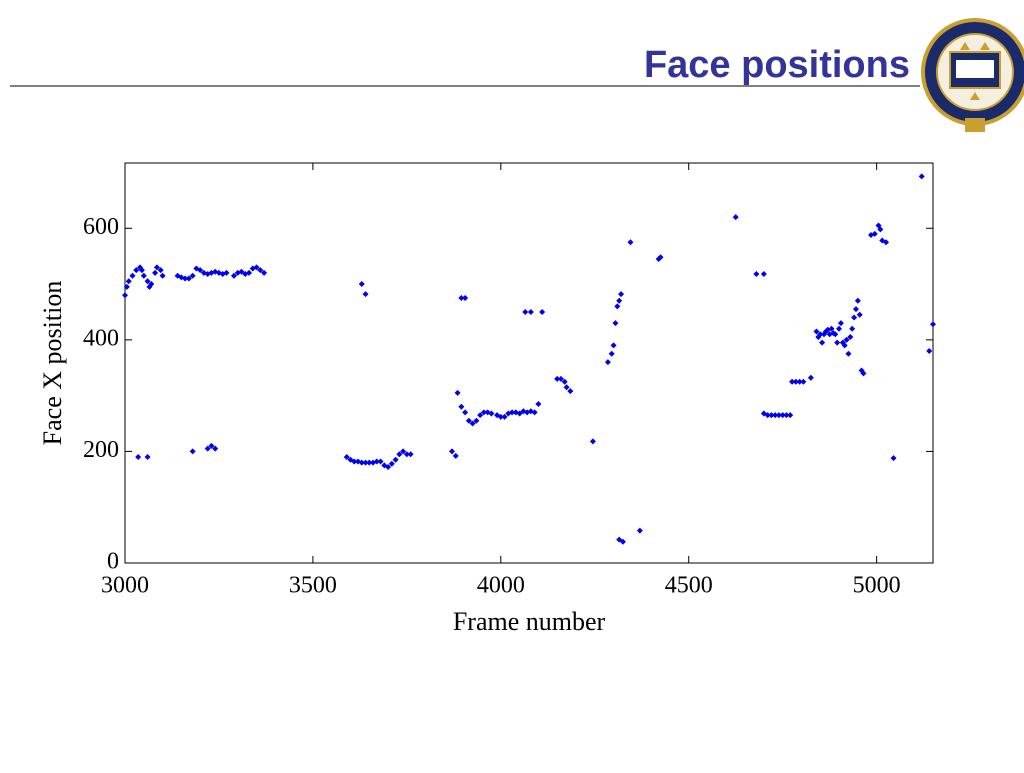 The height and width of the screenshot is (773, 1024). I want to click on y-tick-label: 0, so click(113, 562).